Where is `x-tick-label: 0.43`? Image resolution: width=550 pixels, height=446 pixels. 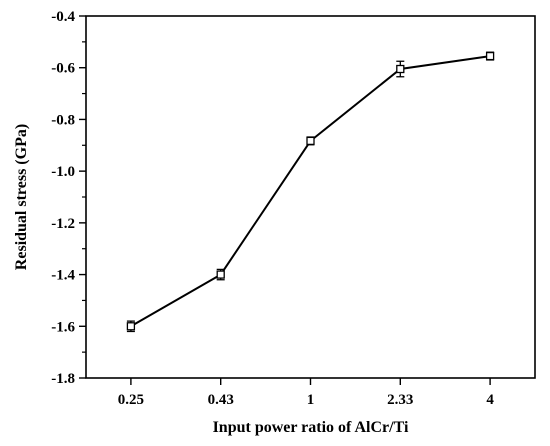
x-tick-label: 0.43 is located at coordinates (221, 400).